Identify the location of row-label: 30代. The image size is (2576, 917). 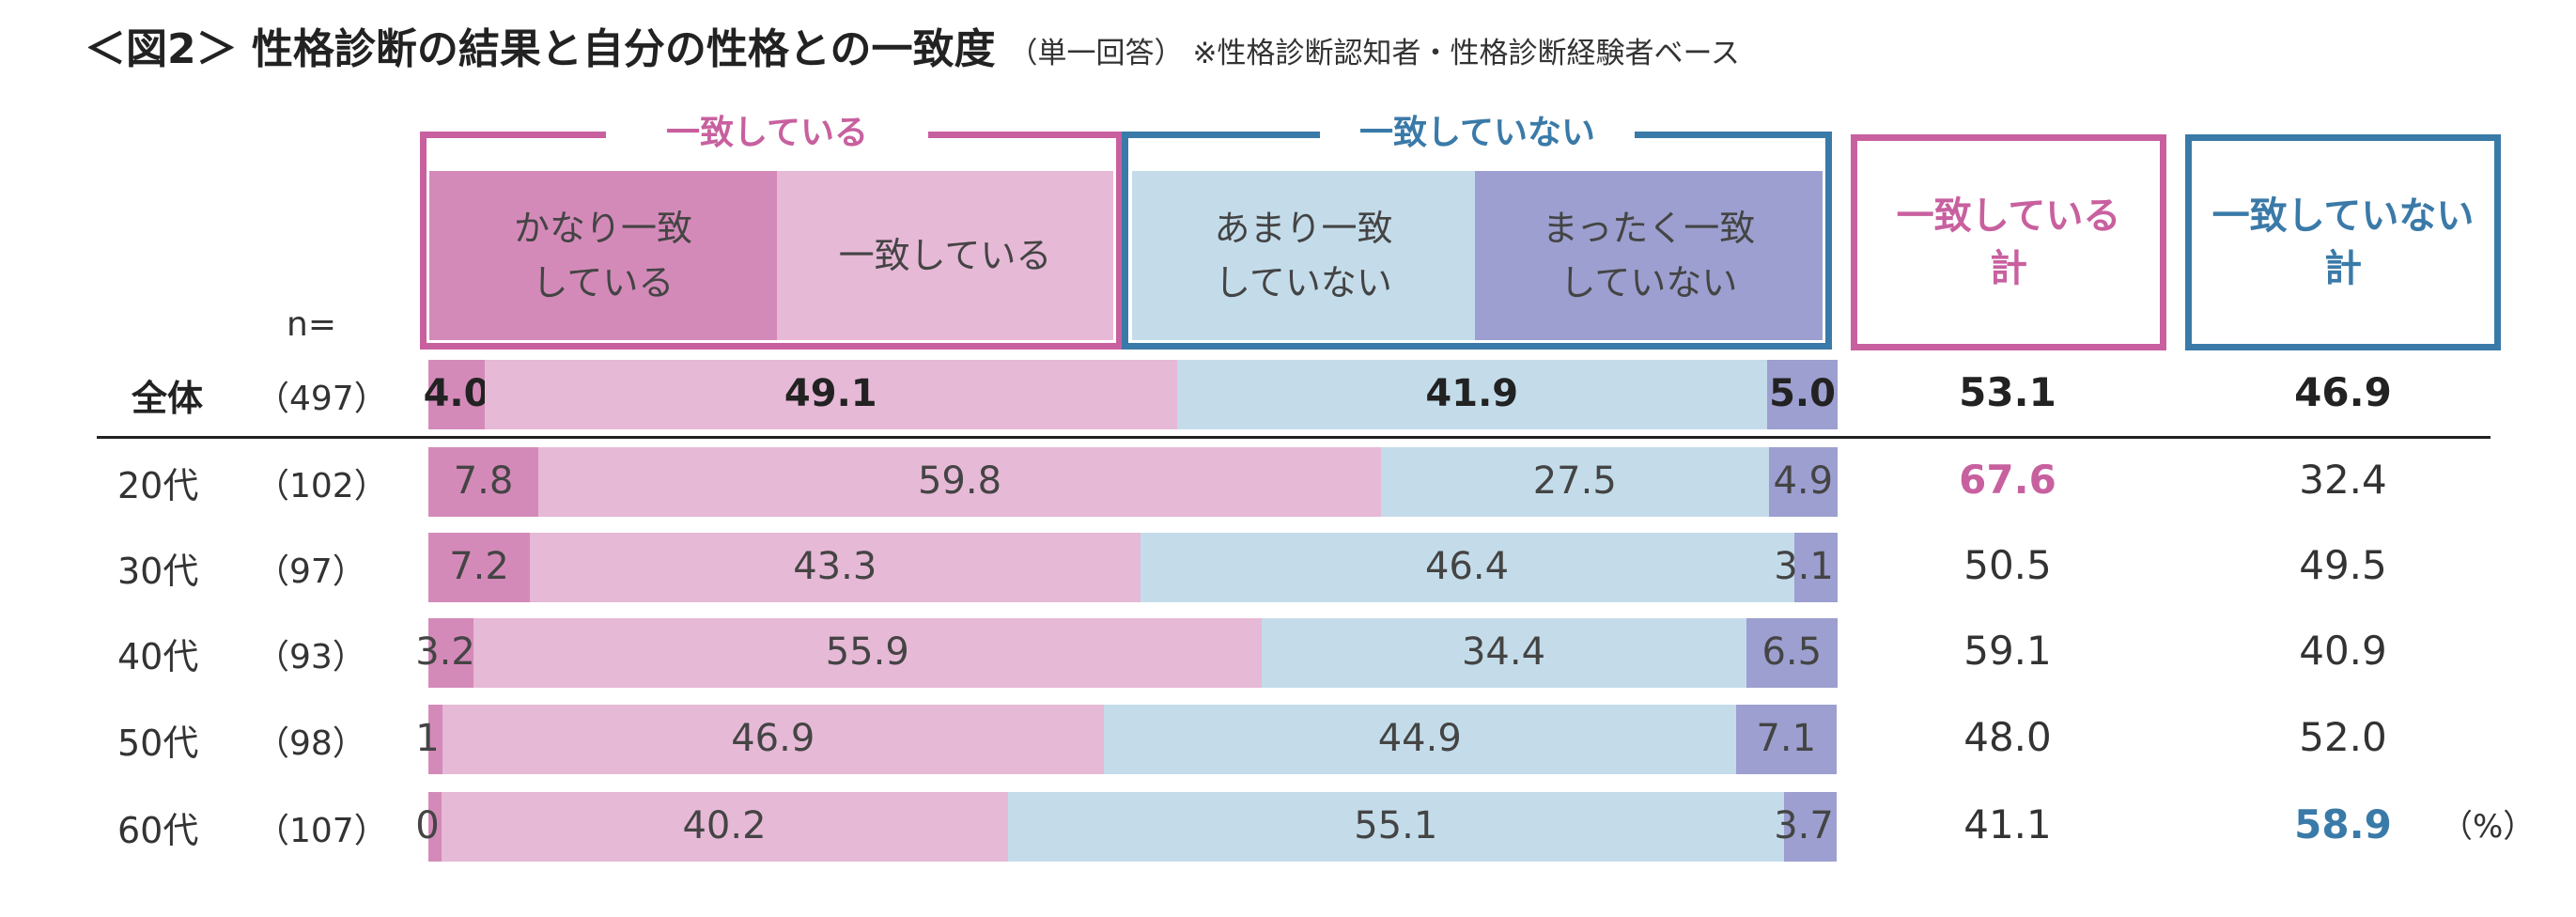
(158, 572).